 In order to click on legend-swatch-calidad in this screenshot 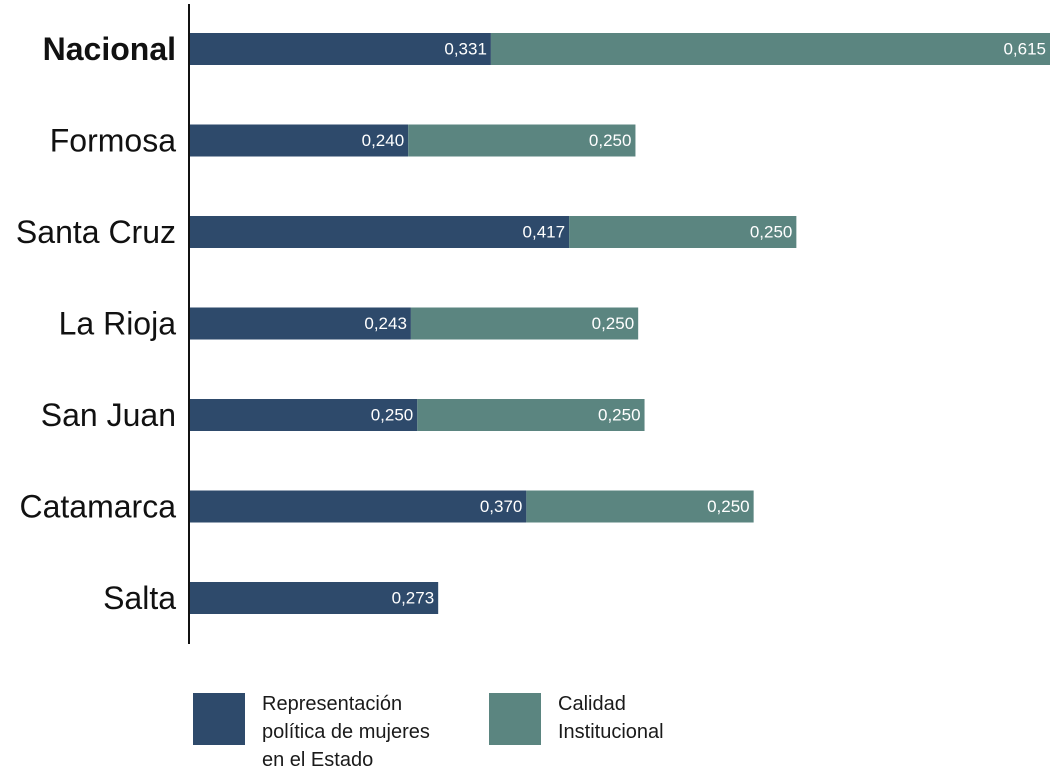, I will do `click(515, 719)`.